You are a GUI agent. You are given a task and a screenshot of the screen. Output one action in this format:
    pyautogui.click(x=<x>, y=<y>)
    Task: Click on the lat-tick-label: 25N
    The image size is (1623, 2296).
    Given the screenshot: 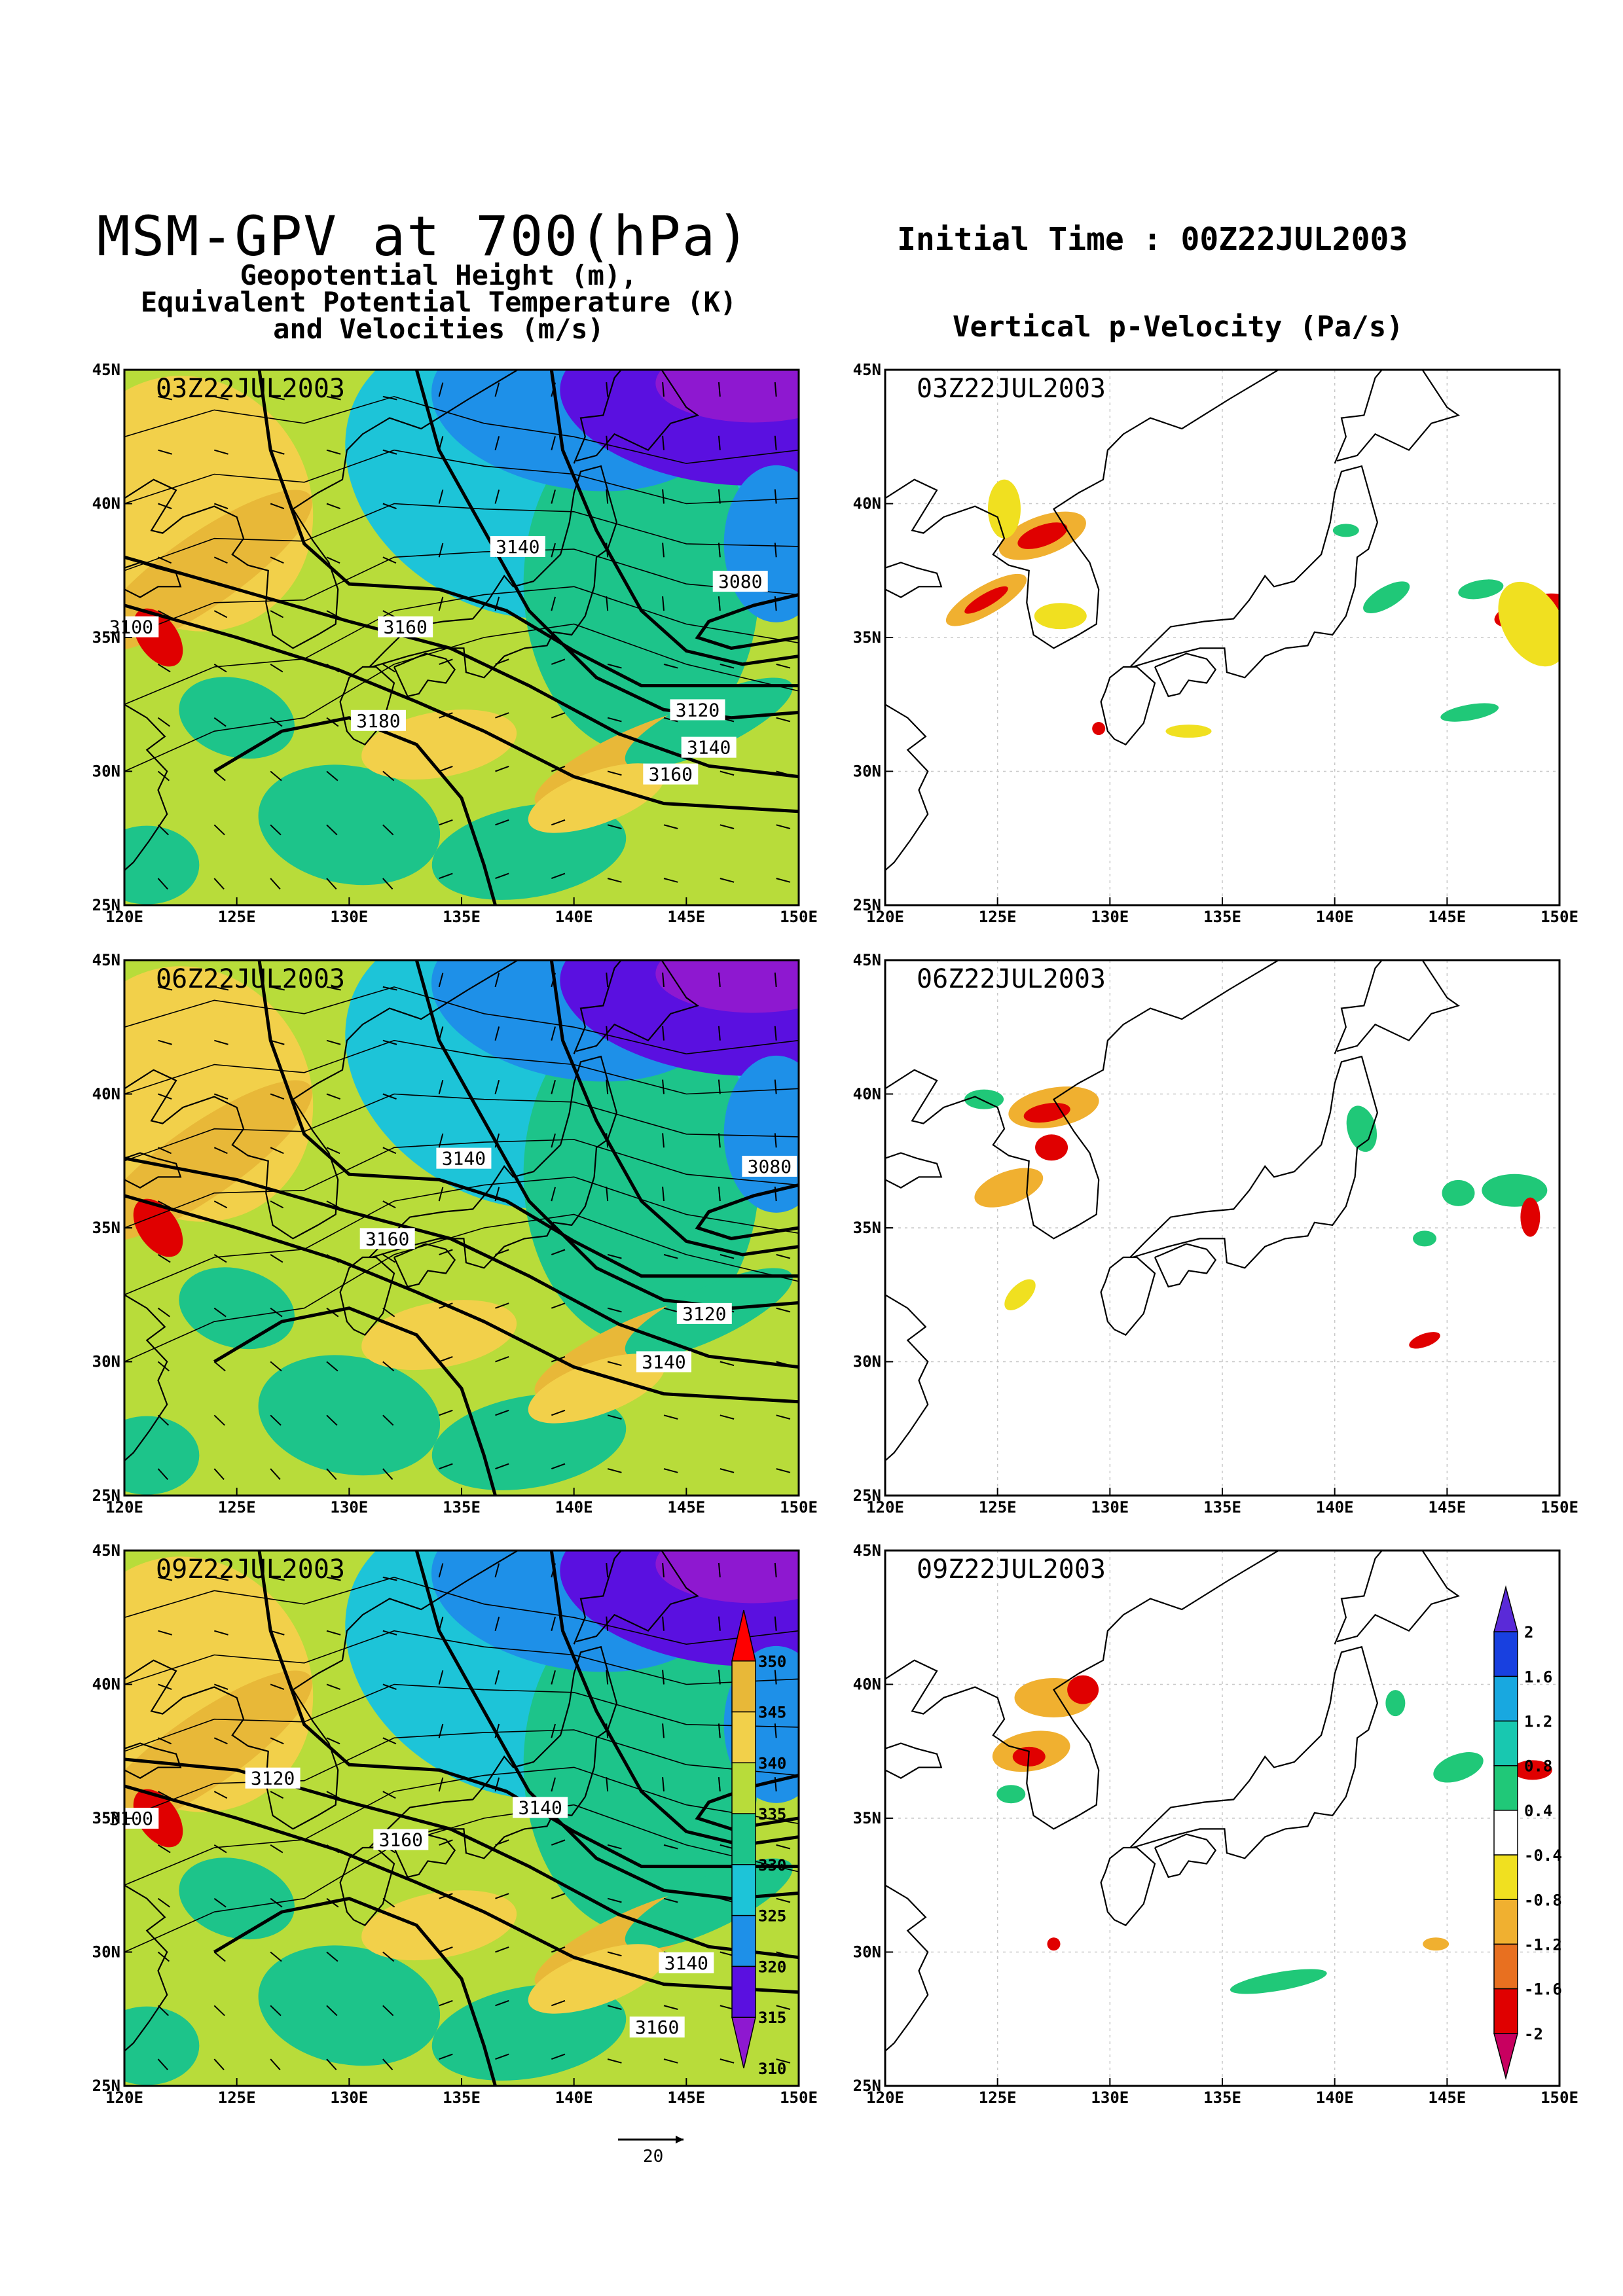 What is the action you would take?
    pyautogui.click(x=867, y=1495)
    